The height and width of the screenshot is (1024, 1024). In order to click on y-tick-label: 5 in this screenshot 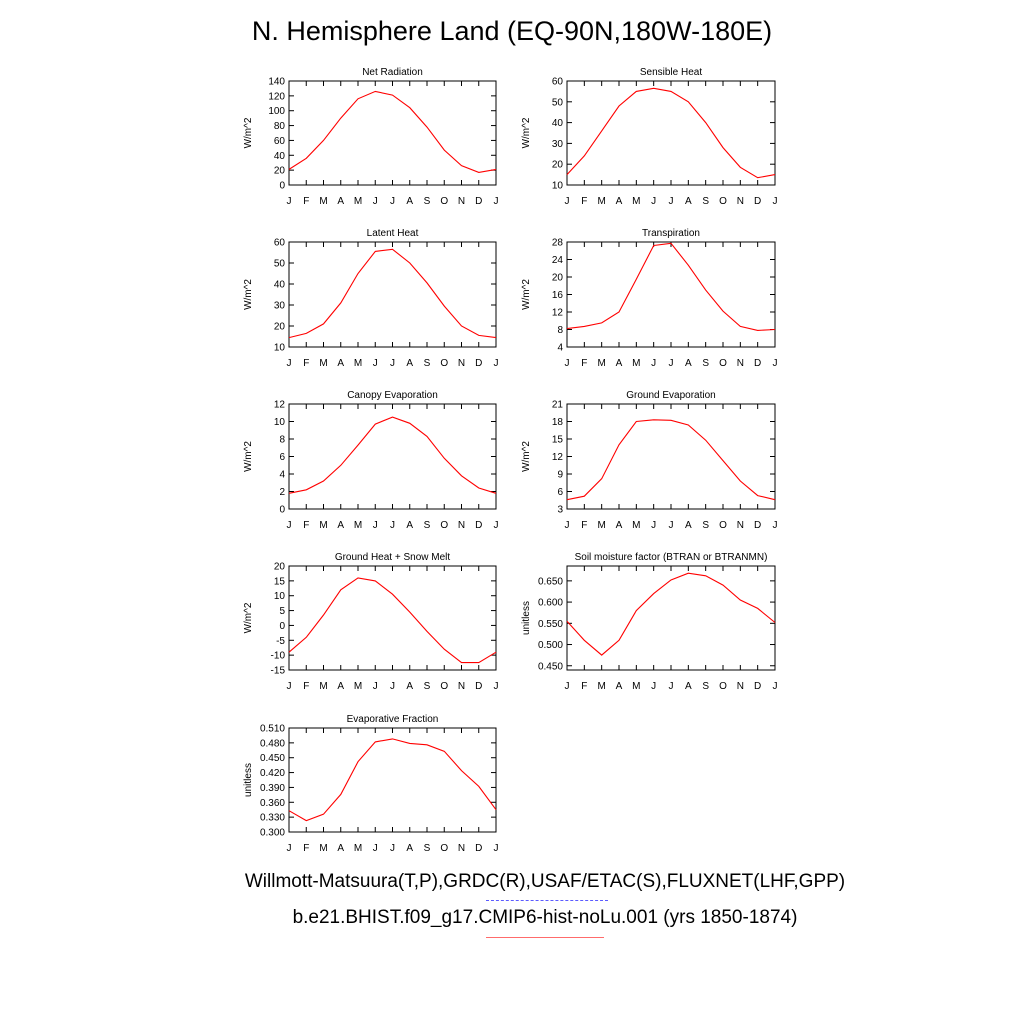, I will do `click(282, 611)`.